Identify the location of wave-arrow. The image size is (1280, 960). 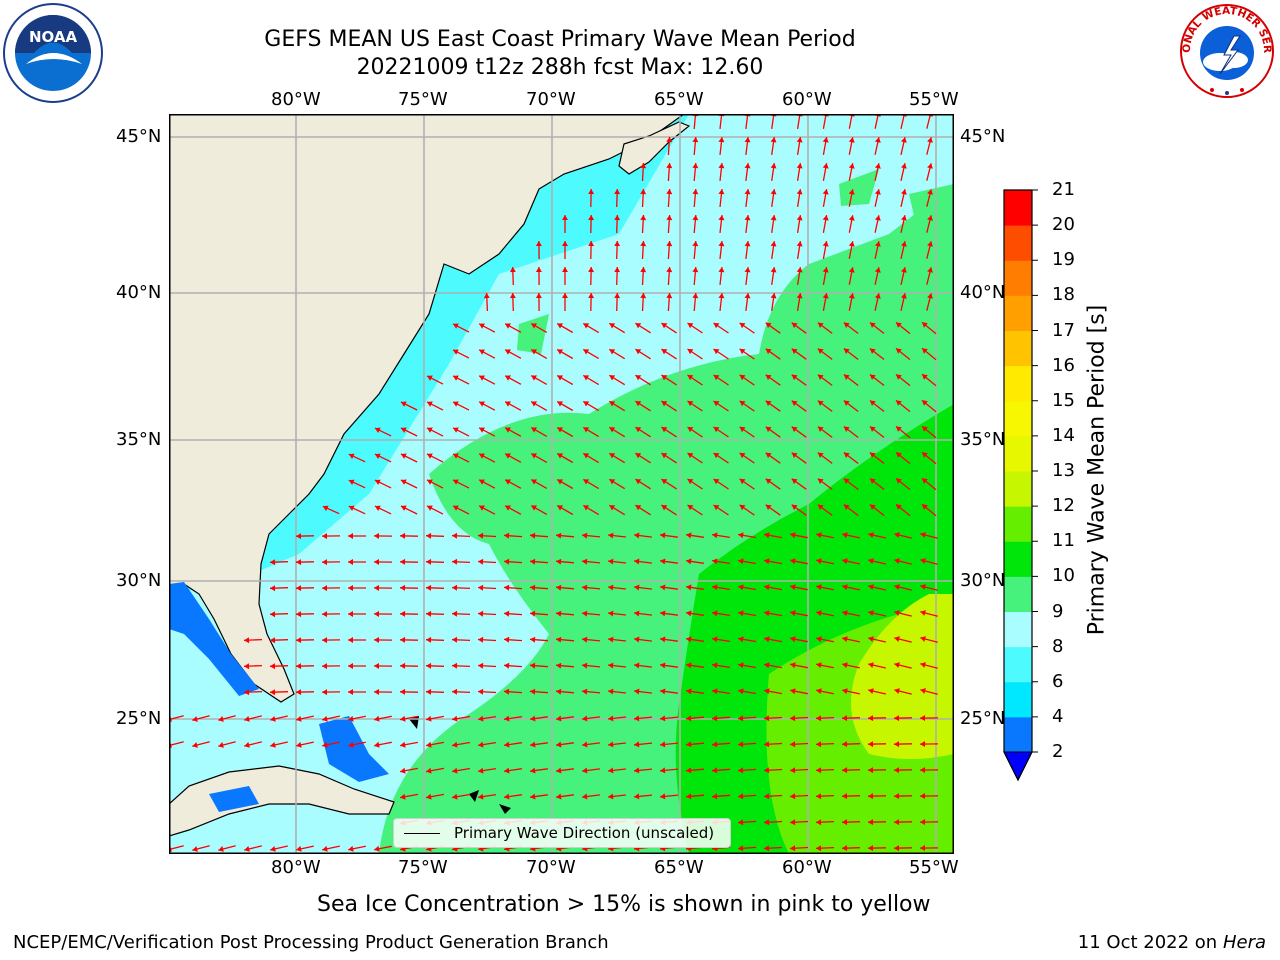
(695, 122).